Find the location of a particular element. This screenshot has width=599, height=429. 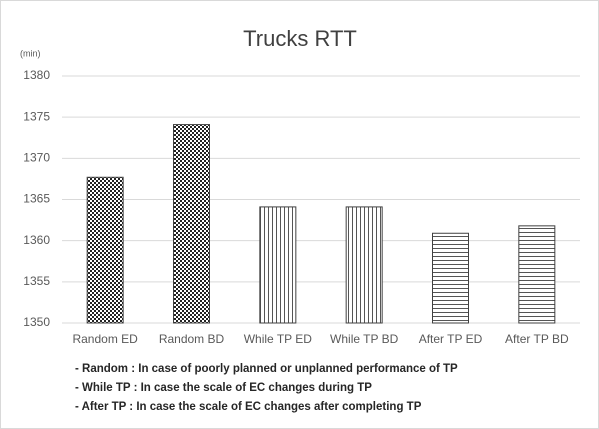

y-tick-label: 1360 is located at coordinates (36, 240).